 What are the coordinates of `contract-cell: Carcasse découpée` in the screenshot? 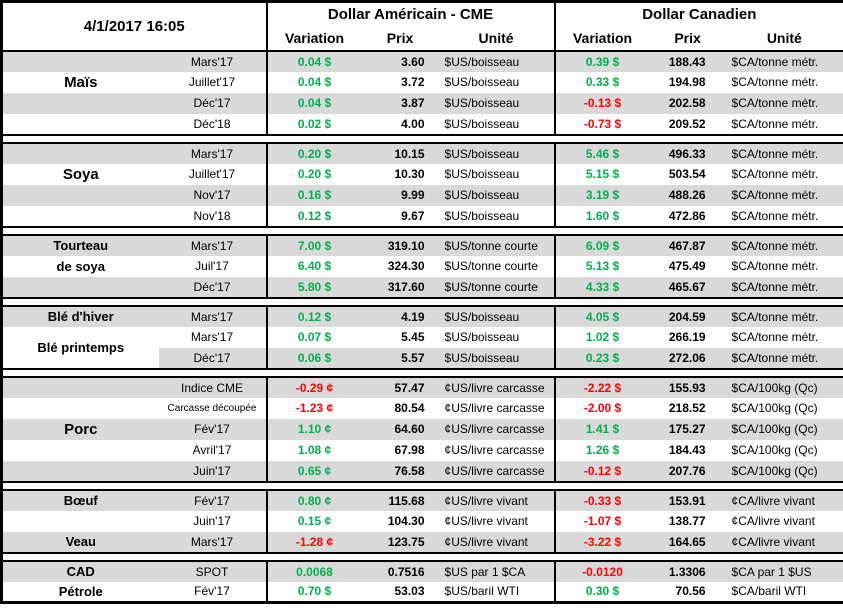 It's located at (213, 408).